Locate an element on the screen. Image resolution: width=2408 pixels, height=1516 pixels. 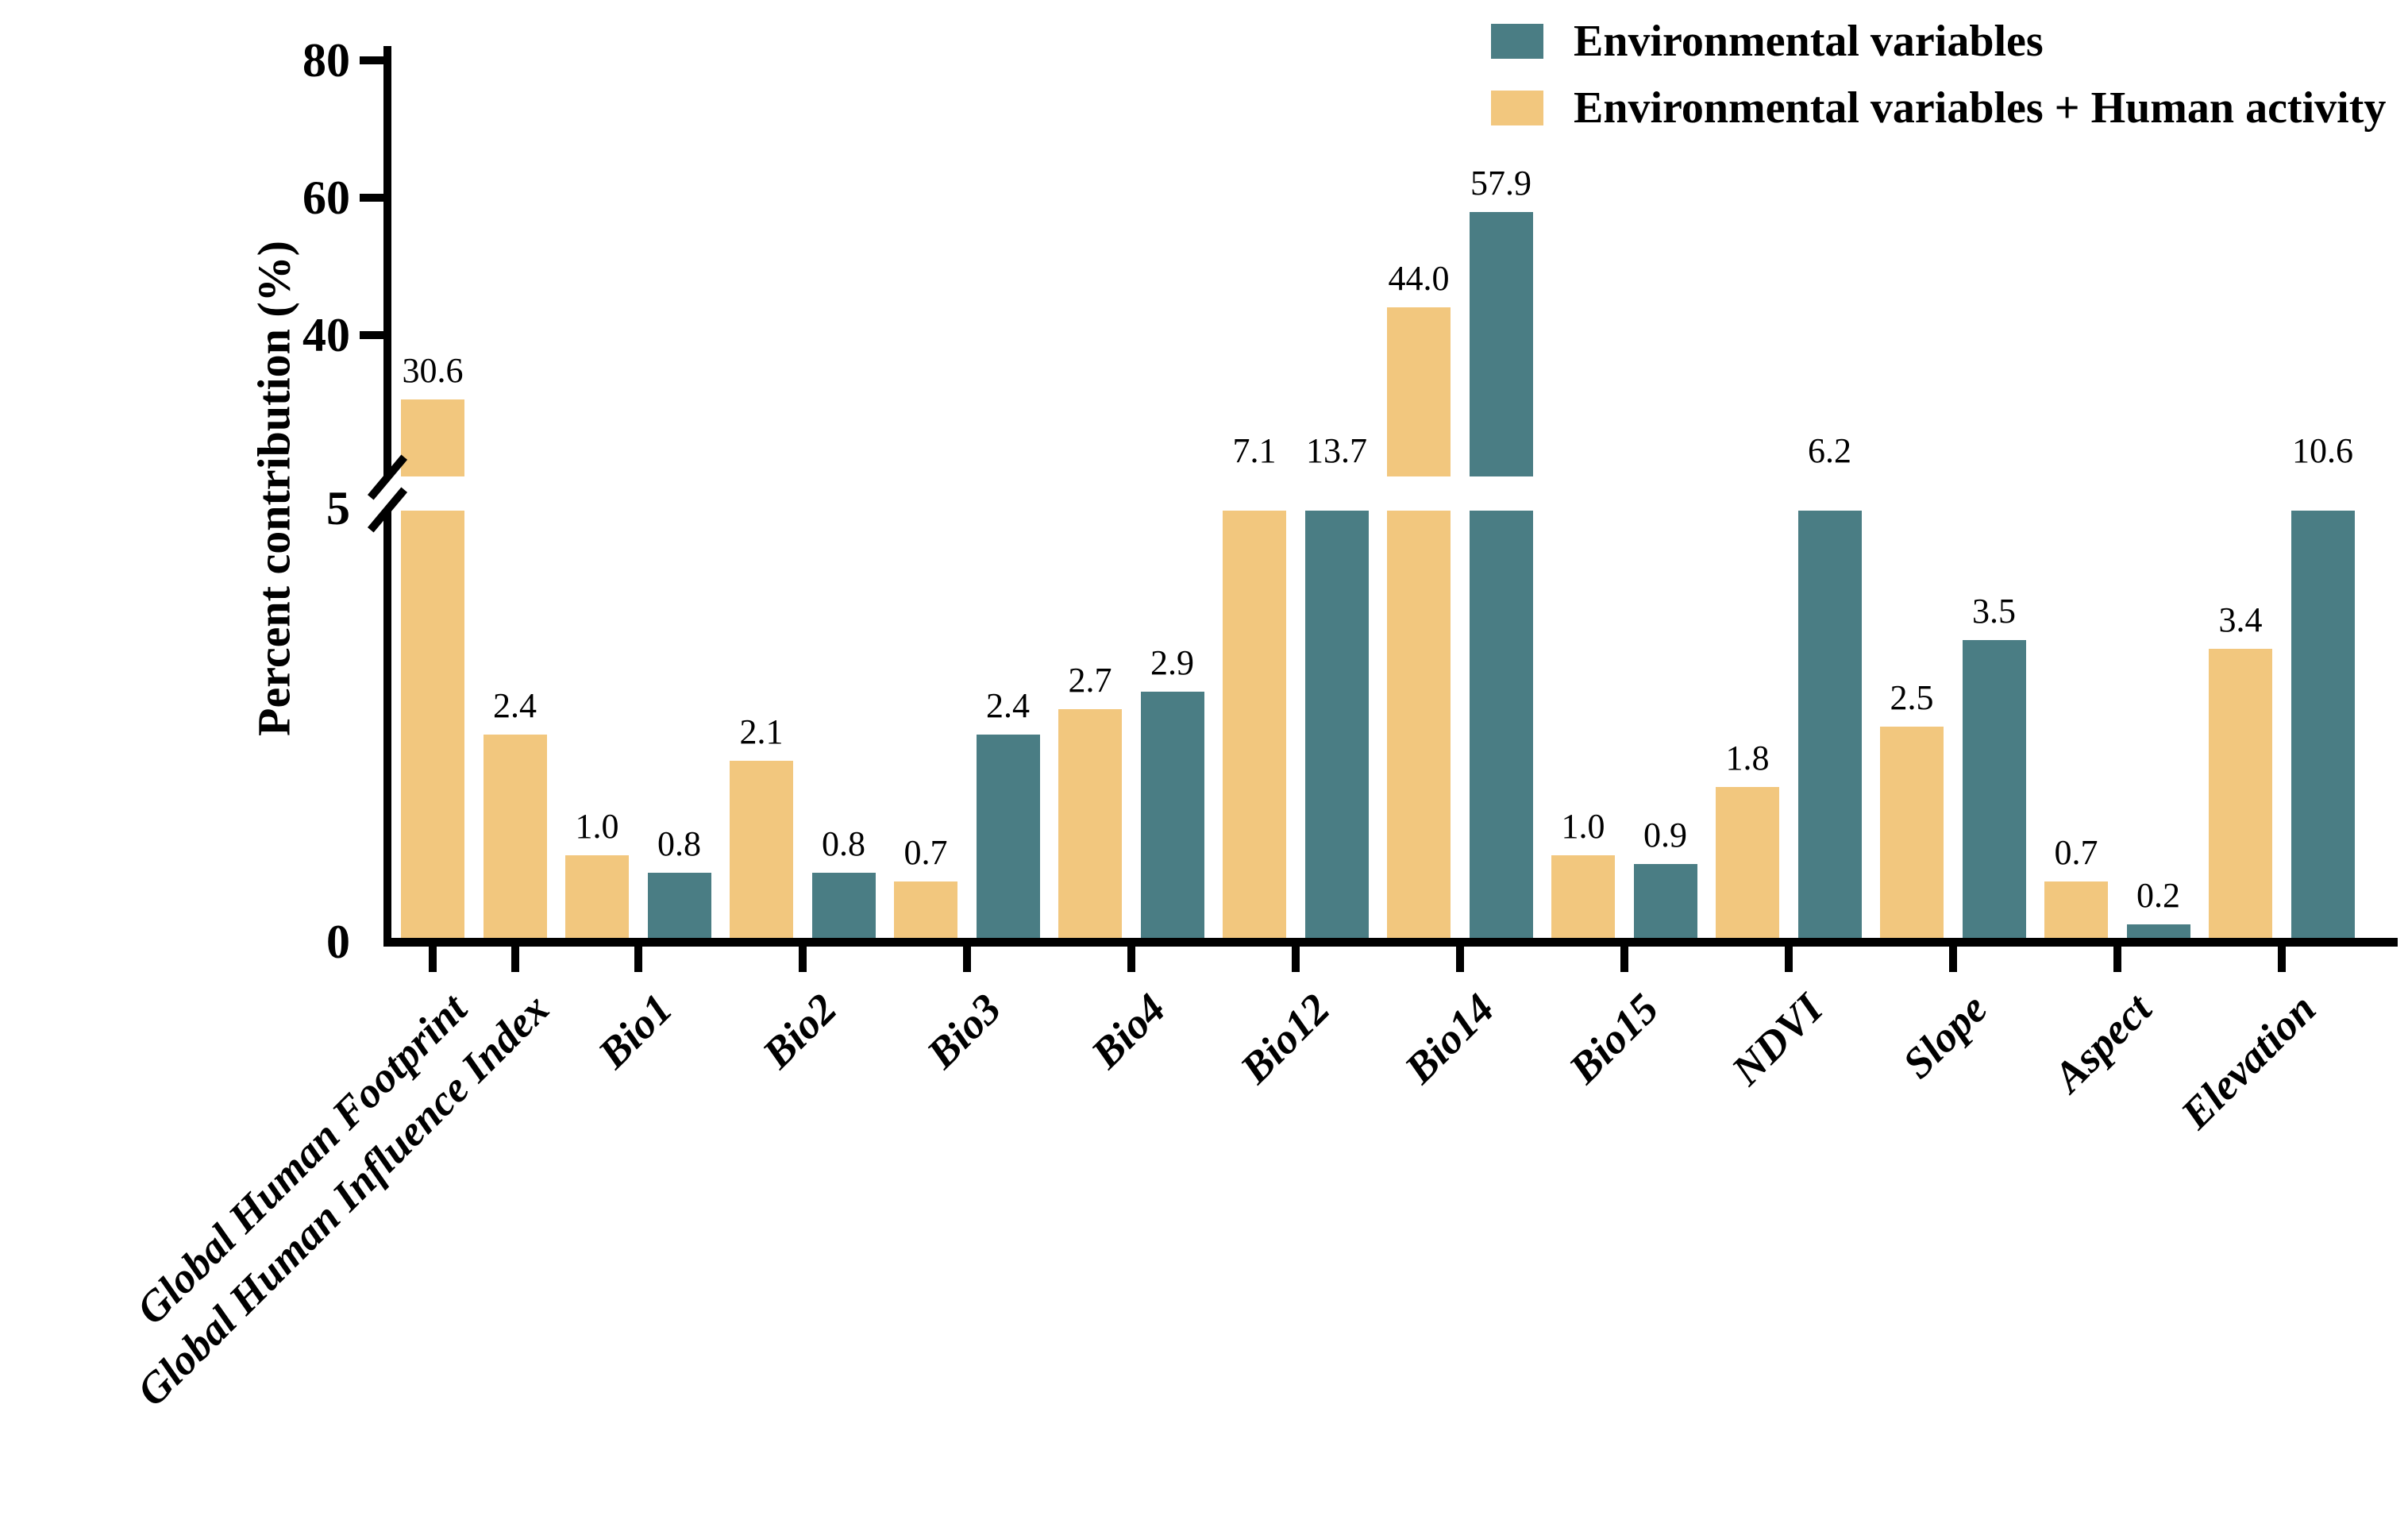
x-axis-line is located at coordinates (1390, 942).